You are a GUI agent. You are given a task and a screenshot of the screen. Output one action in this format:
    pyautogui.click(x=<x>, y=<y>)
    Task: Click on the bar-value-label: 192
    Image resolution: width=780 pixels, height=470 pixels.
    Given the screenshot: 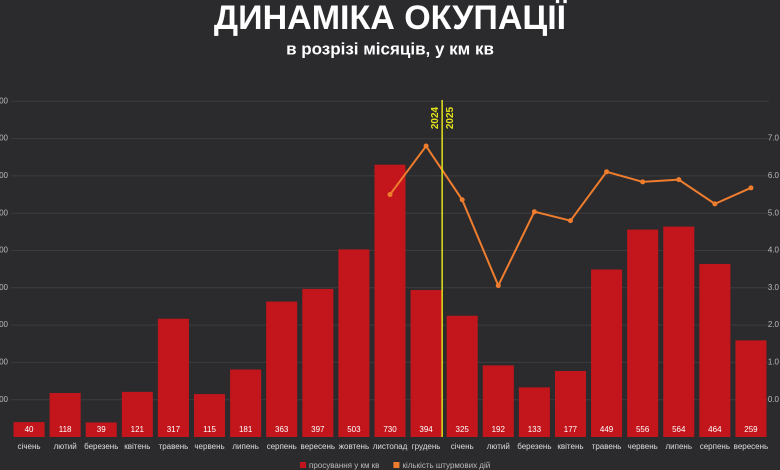 What is the action you would take?
    pyautogui.click(x=499, y=429)
    